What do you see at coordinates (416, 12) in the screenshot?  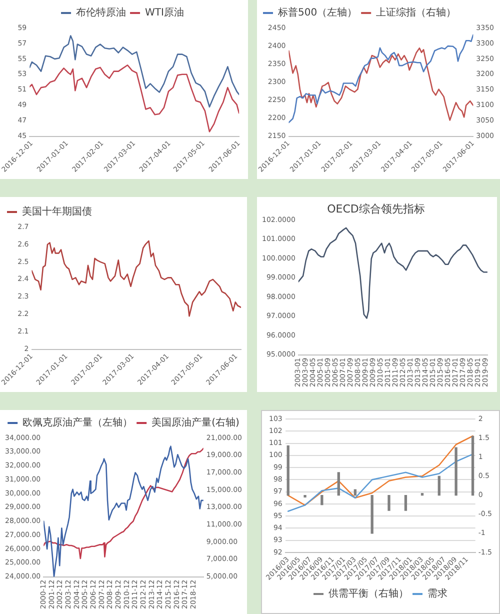 I see `legend-label: 上证综指（右轴）` at bounding box center [416, 12].